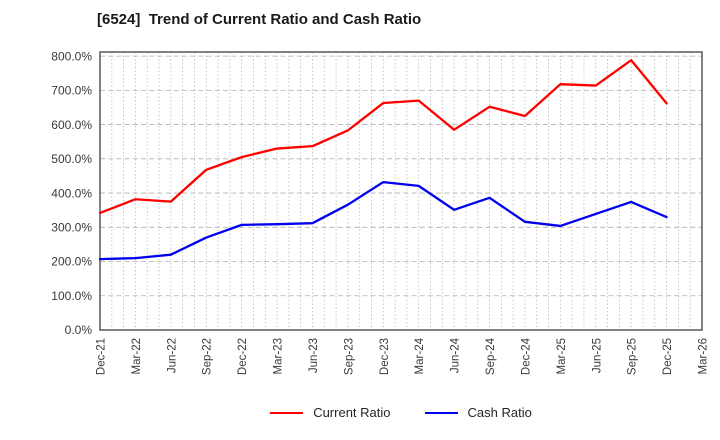  What do you see at coordinates (71, 296) in the screenshot?
I see `y-tick-label: 100.0%` at bounding box center [71, 296].